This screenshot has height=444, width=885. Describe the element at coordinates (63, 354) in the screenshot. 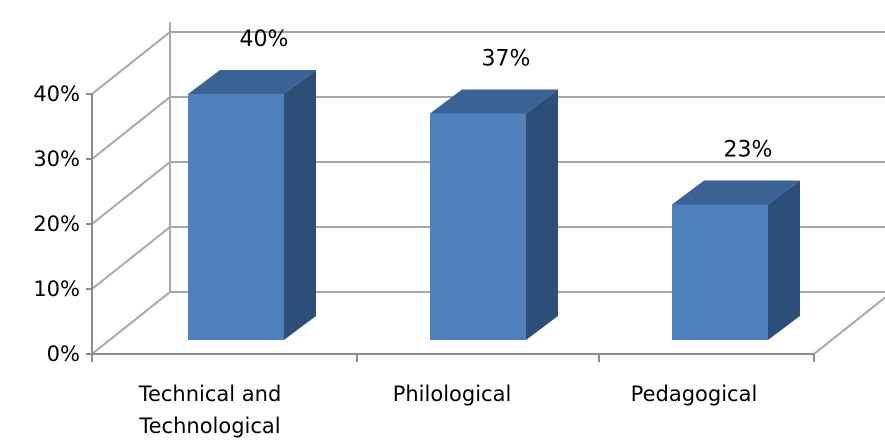

I see `y-tick-label-0: 0%` at that location.